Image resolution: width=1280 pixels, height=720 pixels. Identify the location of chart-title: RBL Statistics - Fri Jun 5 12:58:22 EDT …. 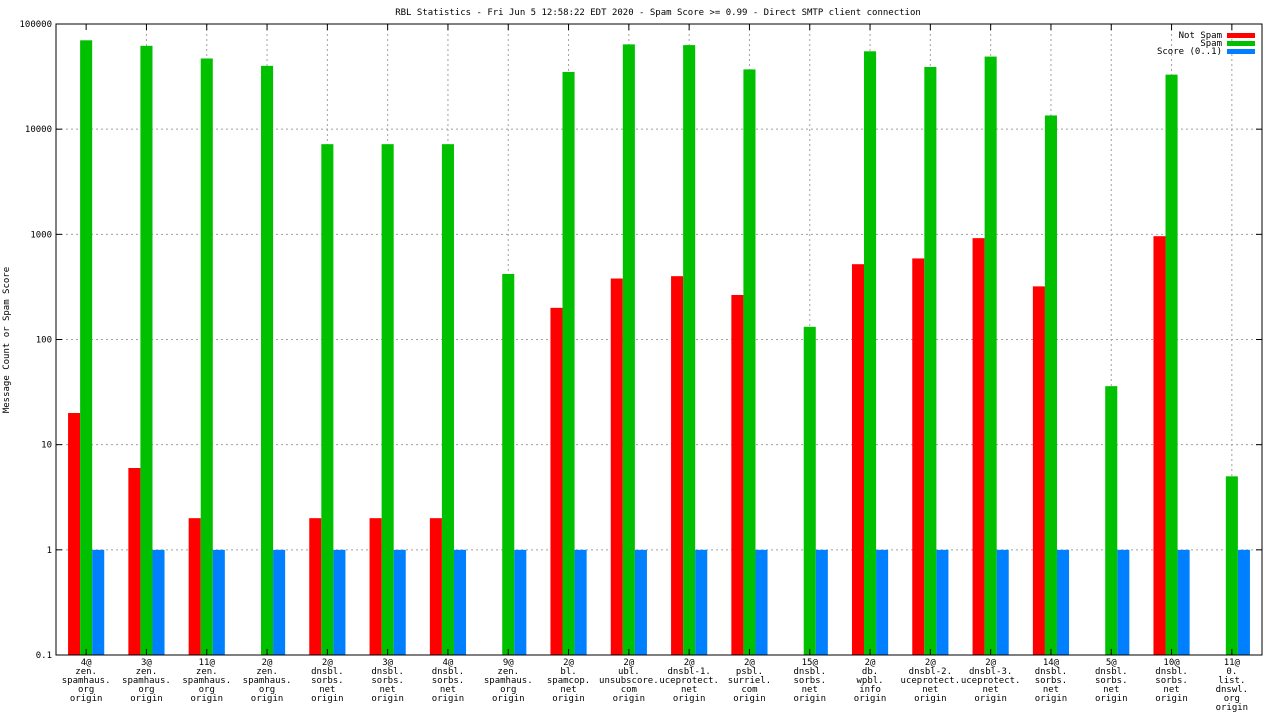
(658, 13).